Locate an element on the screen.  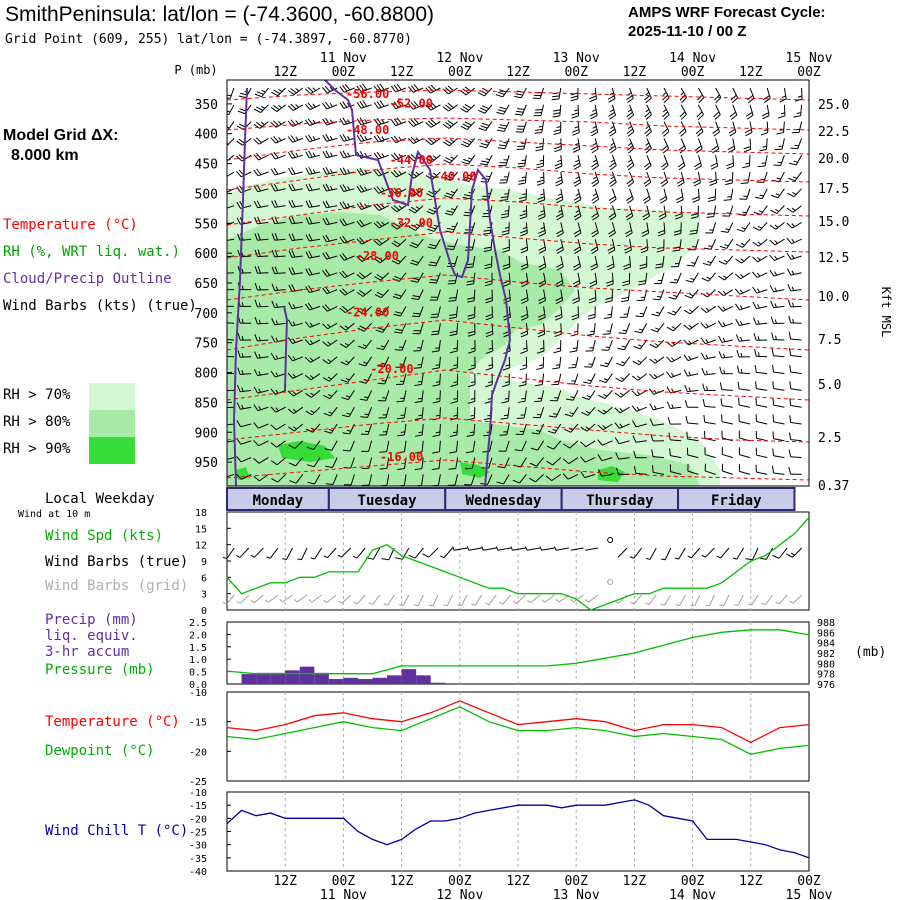
panel2-weekday-label: Local Weekday is located at coordinates (100, 499).